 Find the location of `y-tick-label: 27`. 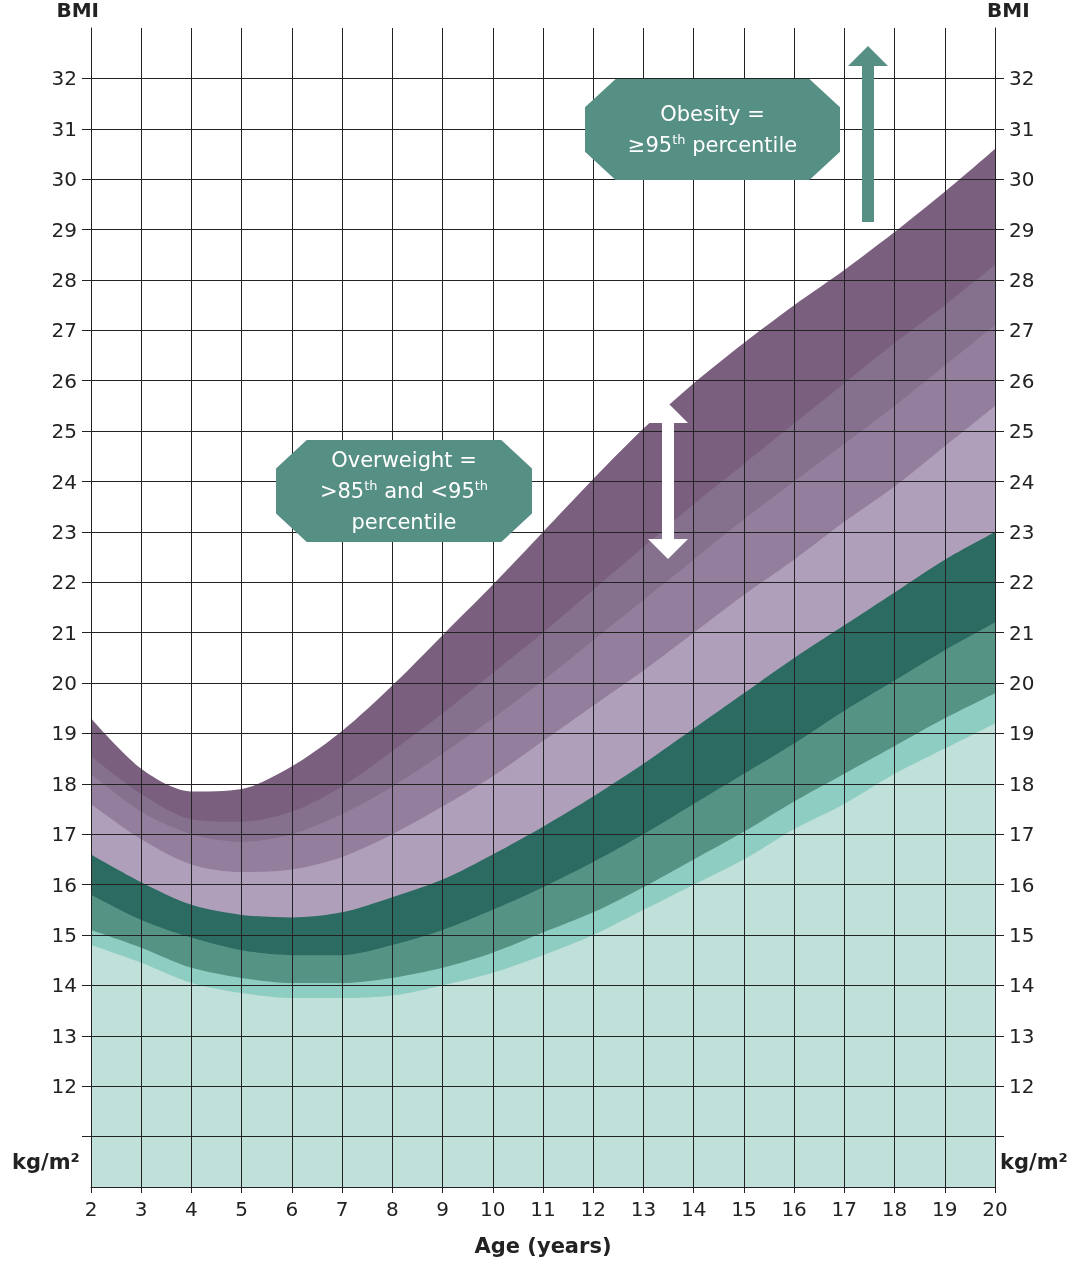

y-tick-label: 27 is located at coordinates (64, 330).